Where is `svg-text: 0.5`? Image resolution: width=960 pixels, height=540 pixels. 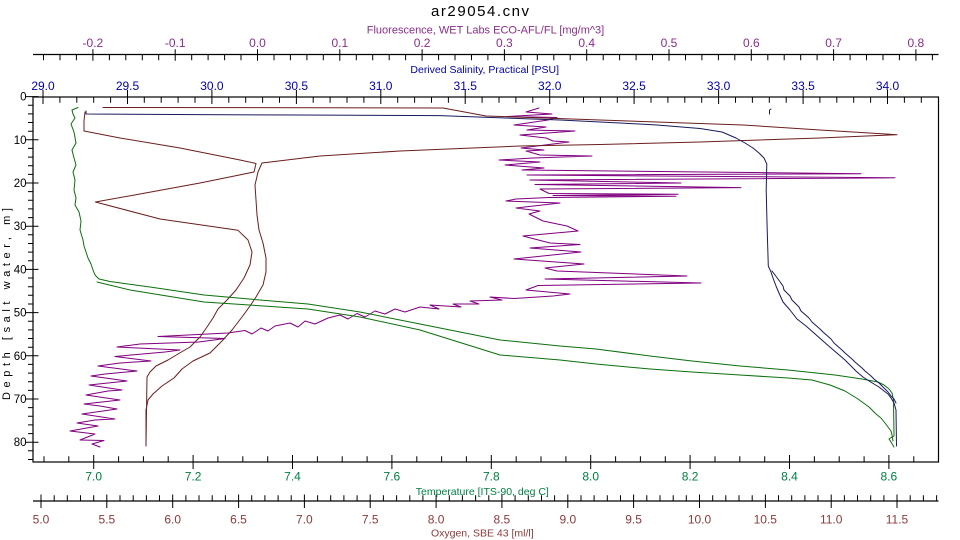 svg-text: 0.5 is located at coordinates (669, 43).